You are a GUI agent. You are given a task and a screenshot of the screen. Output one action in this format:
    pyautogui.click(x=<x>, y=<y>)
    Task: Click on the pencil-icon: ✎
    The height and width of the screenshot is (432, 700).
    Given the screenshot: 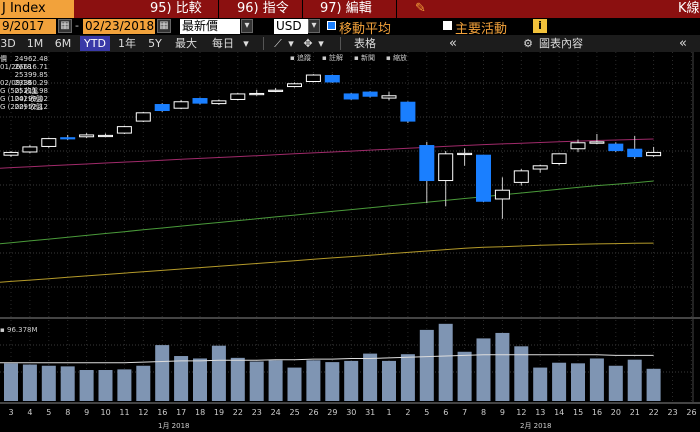 What is the action you would take?
    pyautogui.click(x=420, y=8)
    